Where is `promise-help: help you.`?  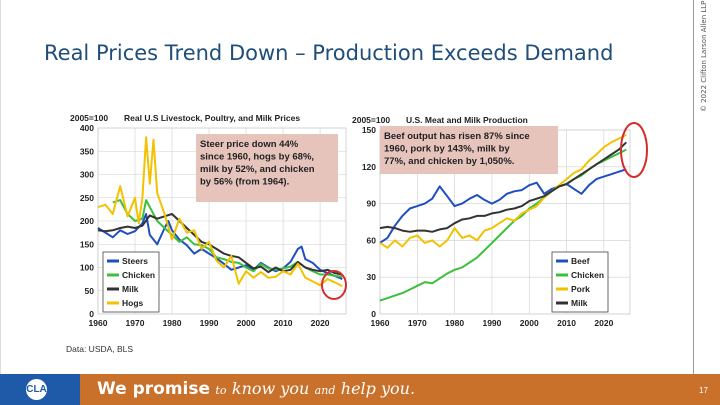
promise-help: help you. is located at coordinates (378, 388).